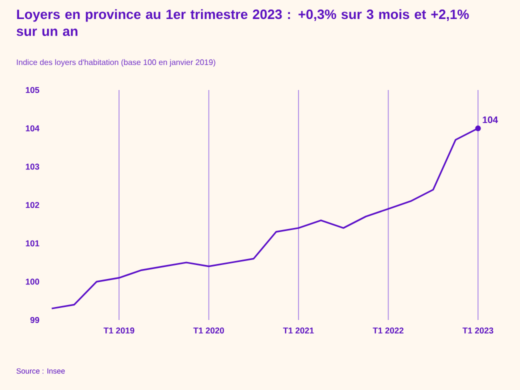 The height and width of the screenshot is (390, 520). Describe the element at coordinates (119, 331) in the screenshot. I see `x-tick-label: T1 2019` at that location.